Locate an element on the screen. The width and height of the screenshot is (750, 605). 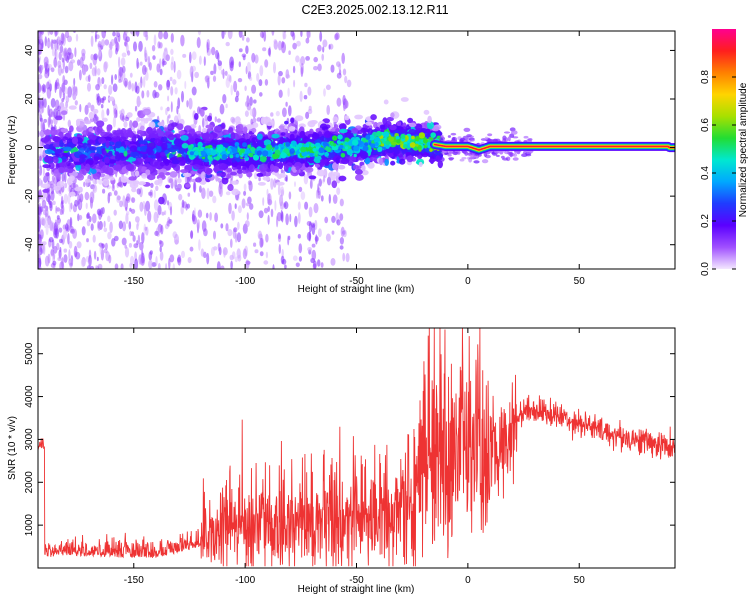
colorbar-tick-label: 0.6 is located at coordinates (705, 125).